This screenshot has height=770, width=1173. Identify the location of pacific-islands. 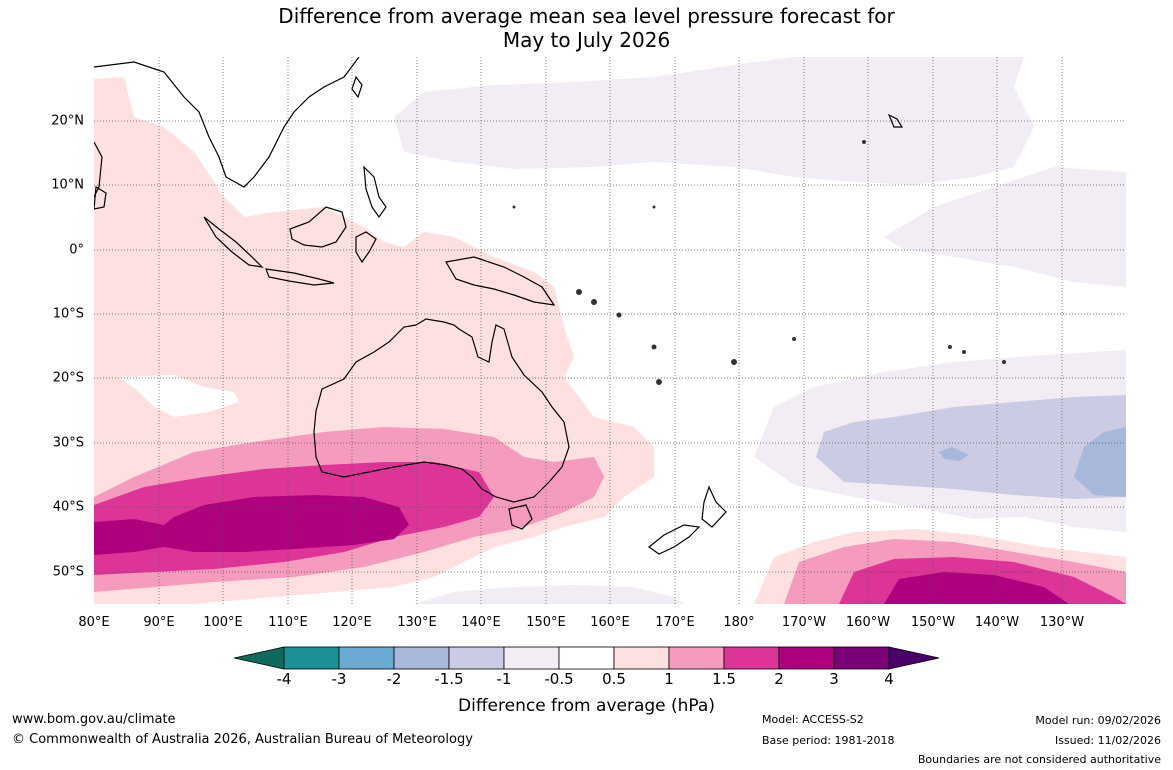
(759, 262).